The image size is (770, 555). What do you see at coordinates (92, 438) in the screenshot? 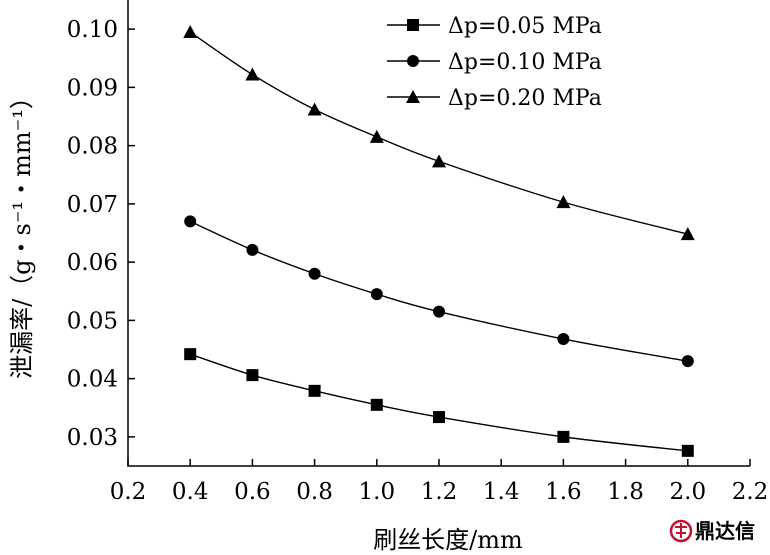
I see `y-tick-label: 0.03` at bounding box center [92, 438].